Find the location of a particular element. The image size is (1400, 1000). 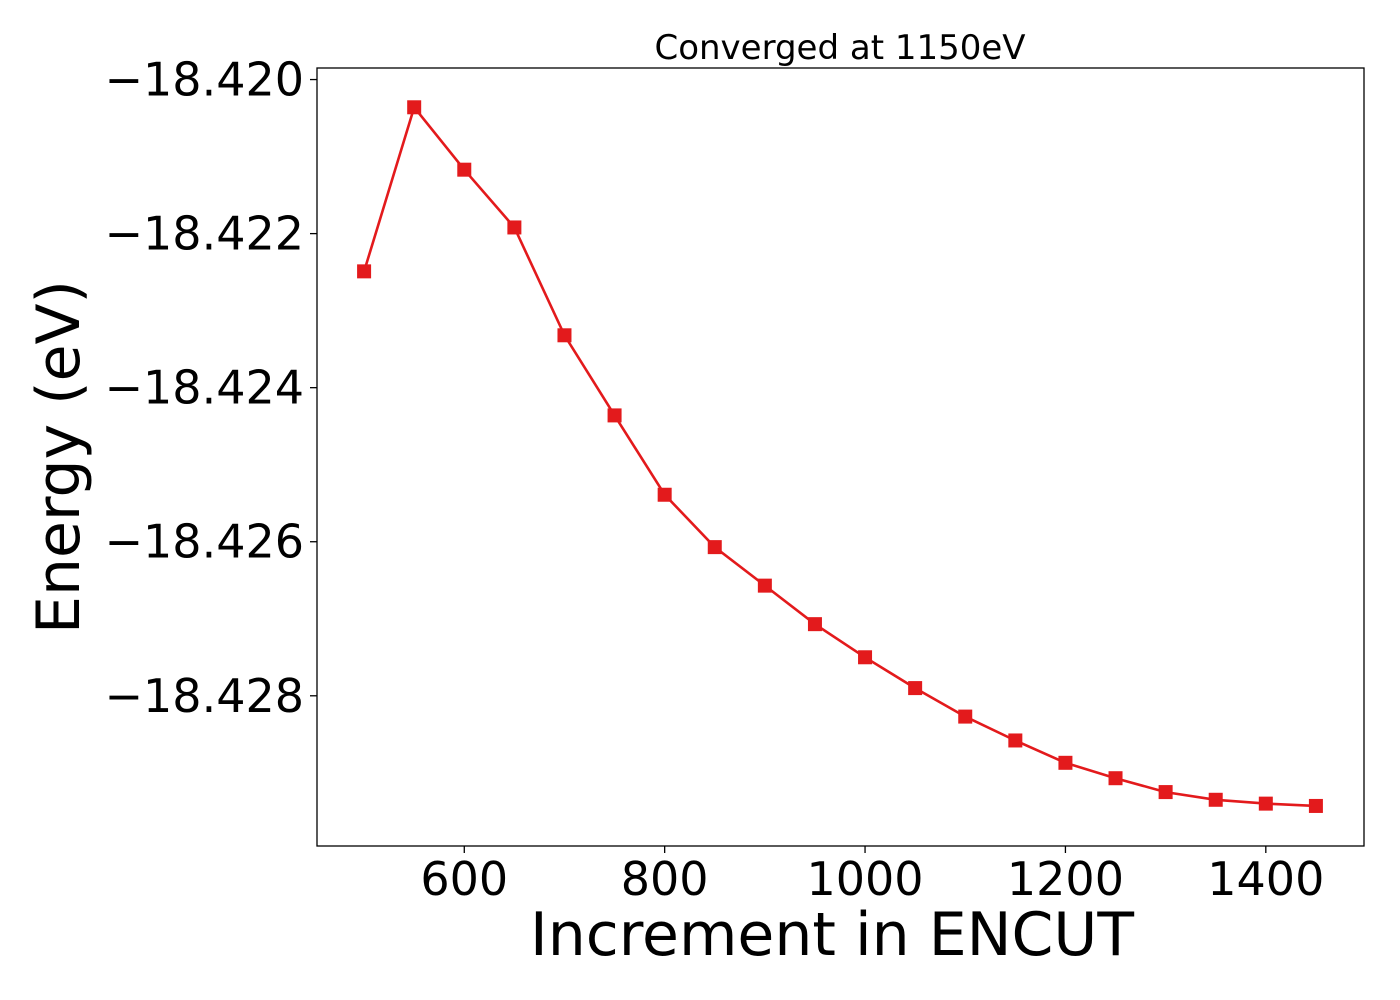

y-axis-ticks: −18.420 −18.422 −18.424 −18.426 −18.428 is located at coordinates (211, 388).